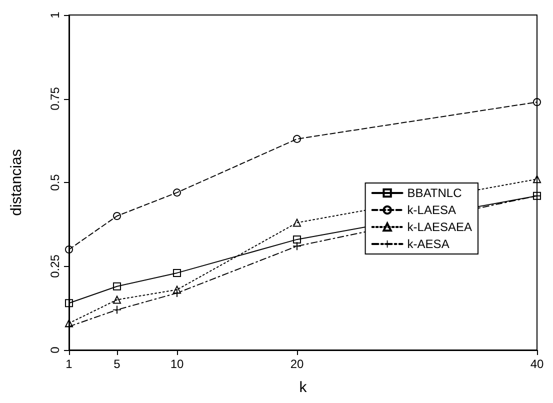  What do you see at coordinates (55, 350) in the screenshot?
I see `y-tick-label: 0` at bounding box center [55, 350].